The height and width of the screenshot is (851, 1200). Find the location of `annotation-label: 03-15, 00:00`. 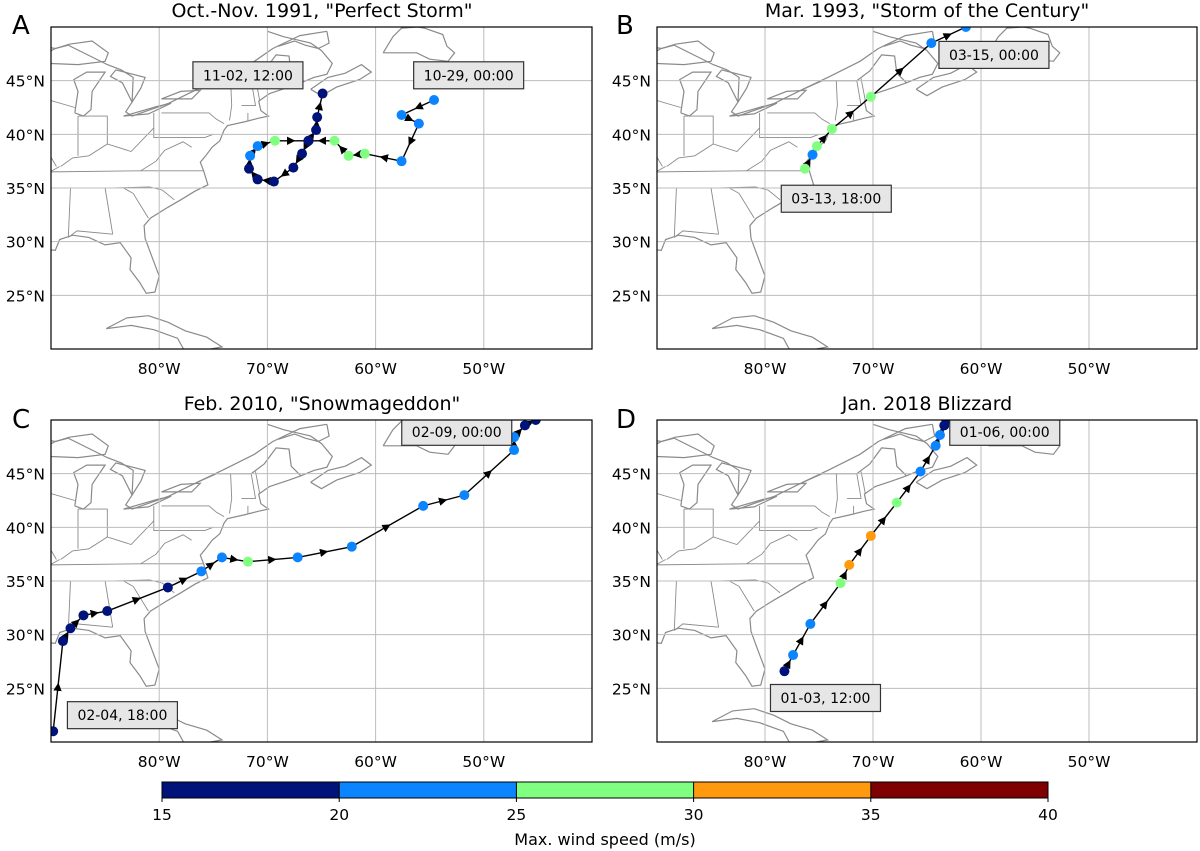

annotation-label: 03-15, 00:00 is located at coordinates (994, 56).